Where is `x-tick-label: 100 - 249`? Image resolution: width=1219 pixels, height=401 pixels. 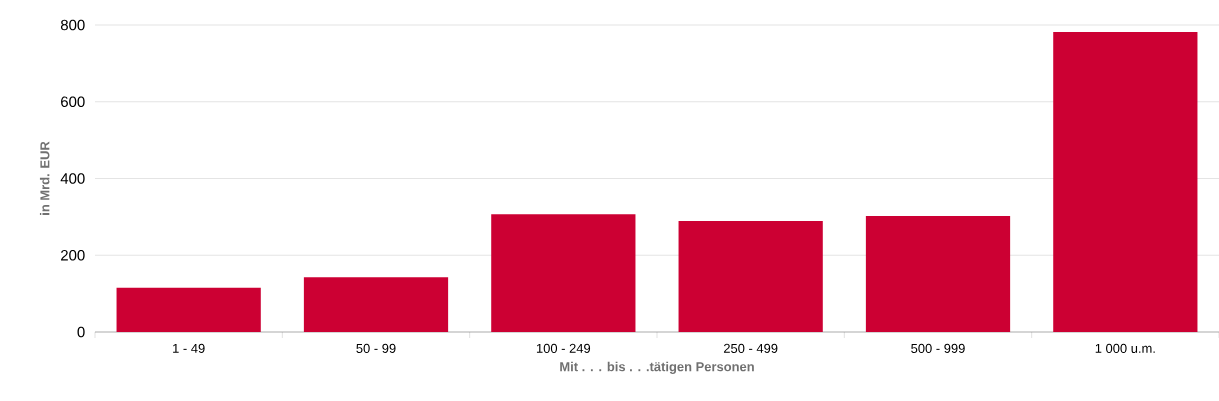 x-tick-label: 100 - 249 is located at coordinates (563, 348).